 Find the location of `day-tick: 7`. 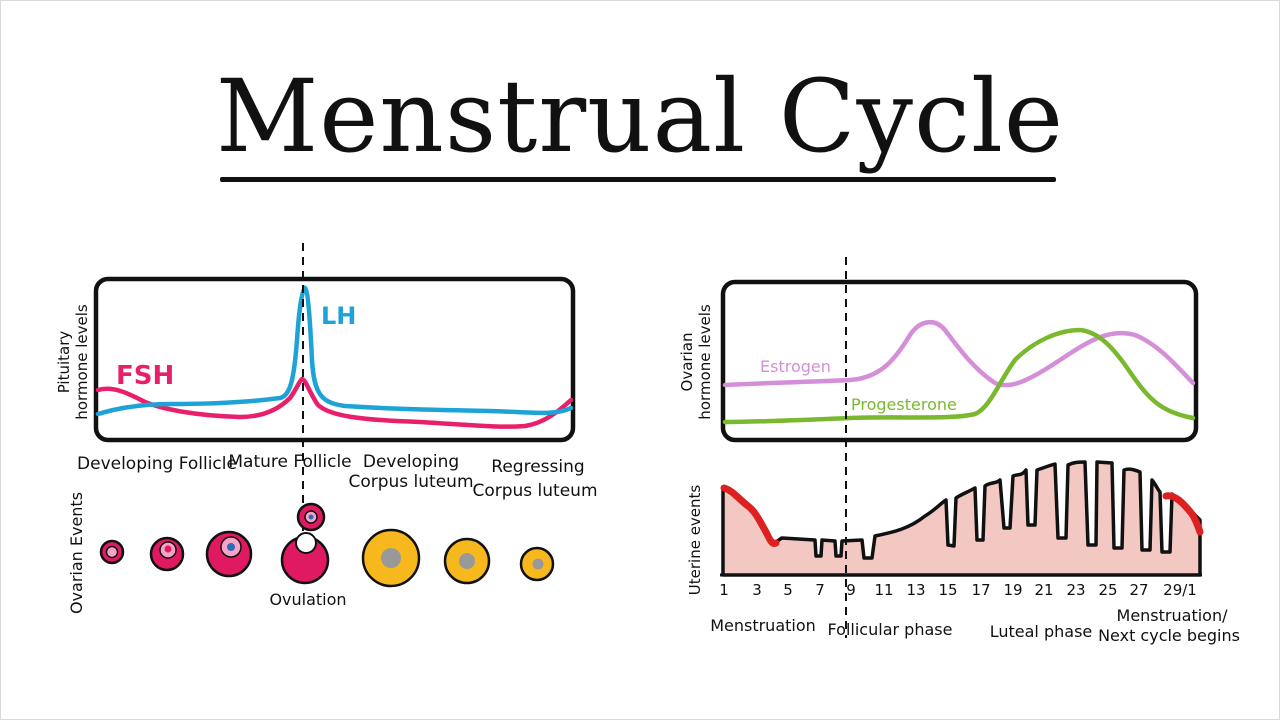

day-tick: 7 is located at coordinates (820, 590).